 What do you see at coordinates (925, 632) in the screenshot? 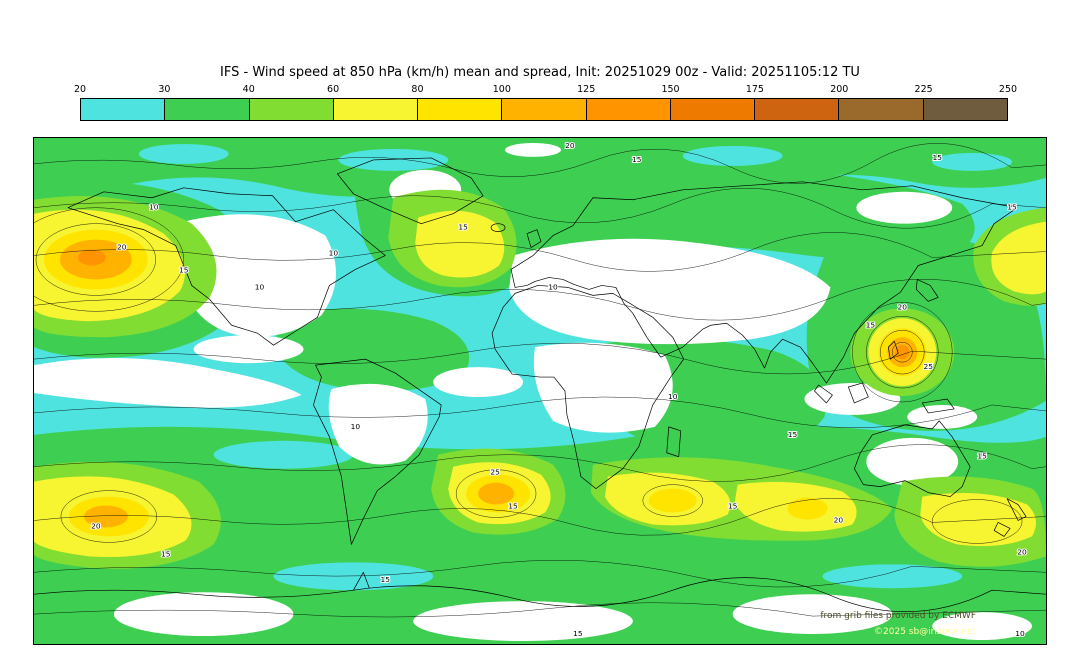
I see `attribution-copyright: ©2025 sb@irizone.net` at bounding box center [925, 632].